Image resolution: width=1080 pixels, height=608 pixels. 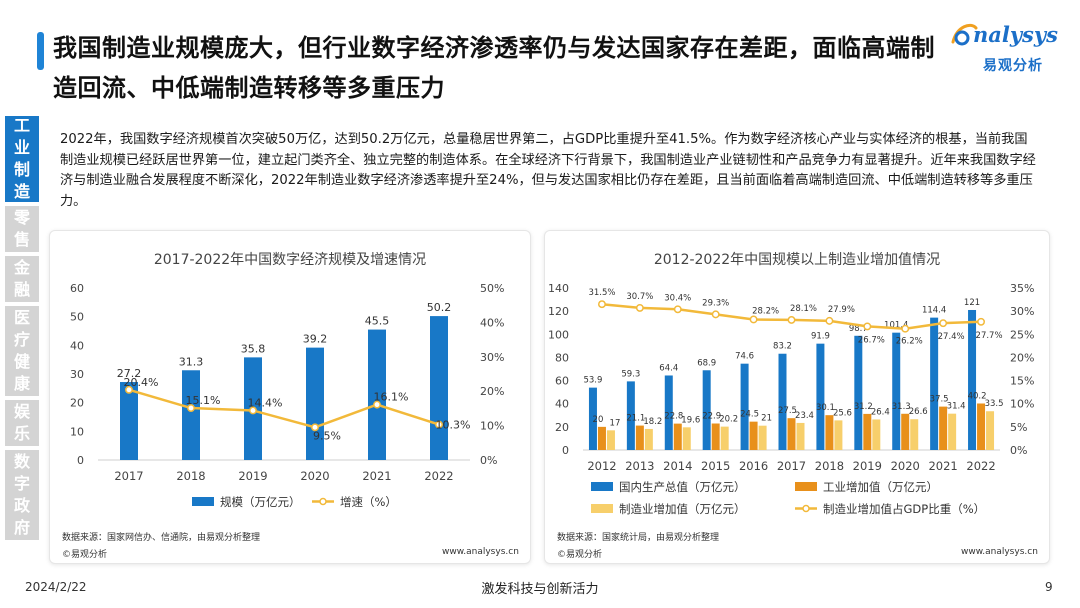 What do you see at coordinates (492, 357) in the screenshot?
I see `y-right-tick-label: 30%` at bounding box center [492, 357].